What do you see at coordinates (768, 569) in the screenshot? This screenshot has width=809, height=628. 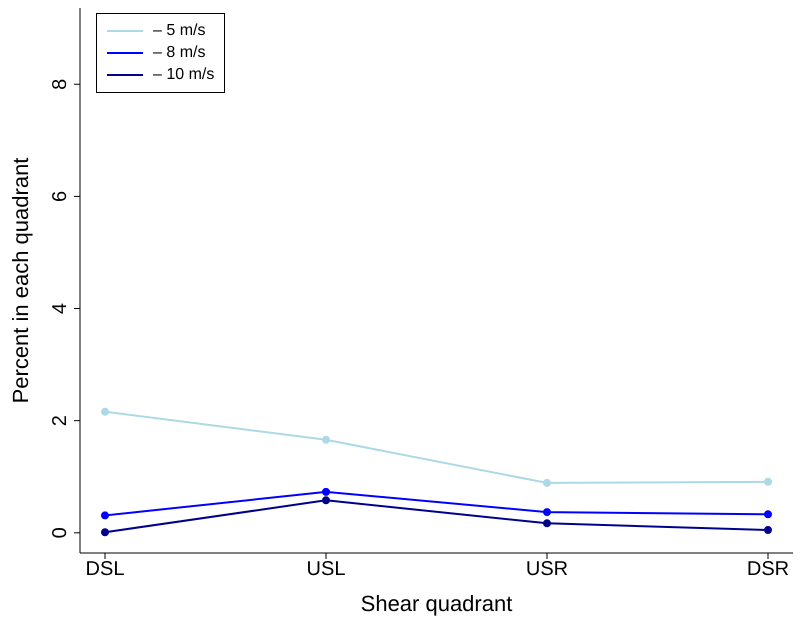 I see `x-tick-label: DSR` at bounding box center [768, 569].